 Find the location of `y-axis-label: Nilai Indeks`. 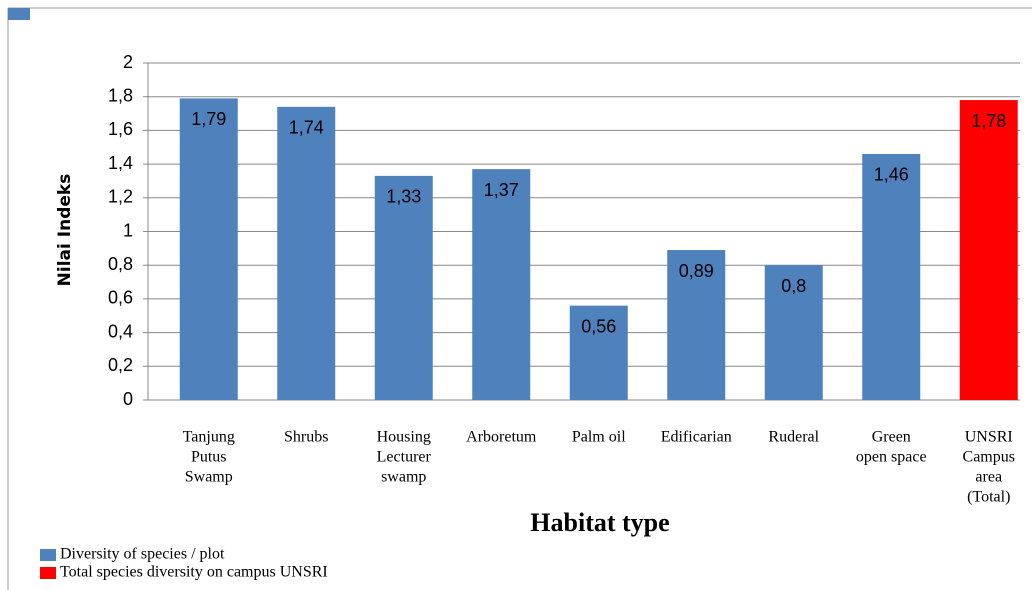

y-axis-label: Nilai Indeks is located at coordinates (65, 230).